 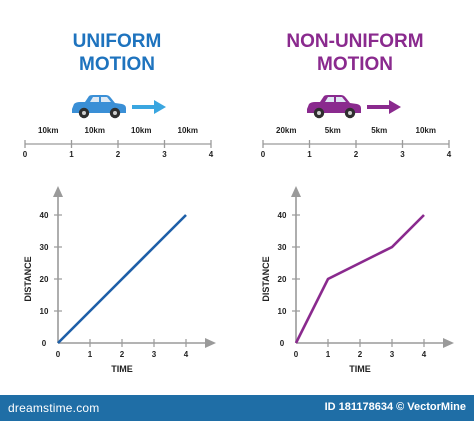 What do you see at coordinates (355, 53) in the screenshot?
I see `non-uniform-motion-title: NON-UNIFORM MOTION` at bounding box center [355, 53].